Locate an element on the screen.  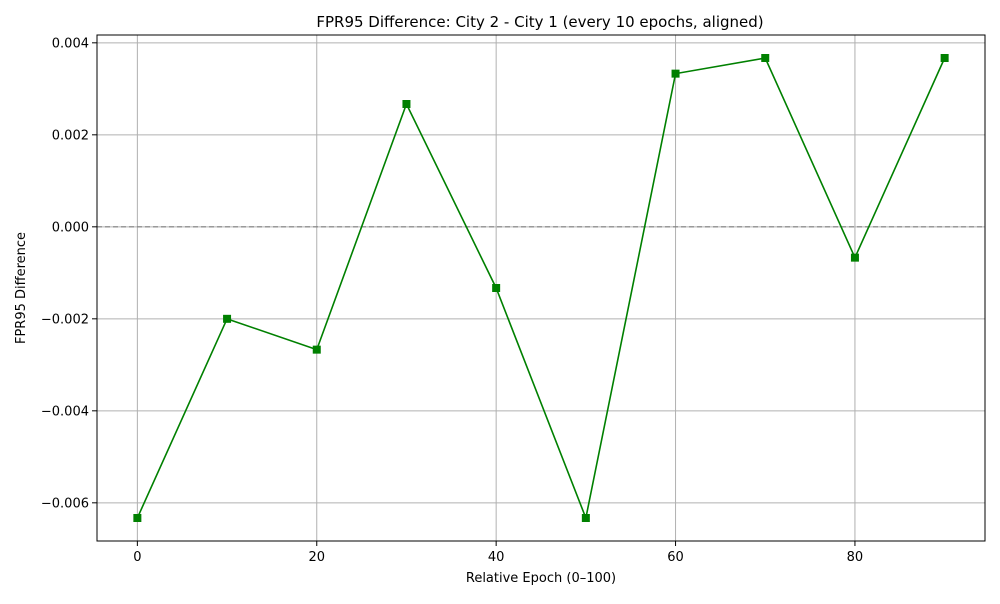
x-tick-label: 20 is located at coordinates (316, 557).